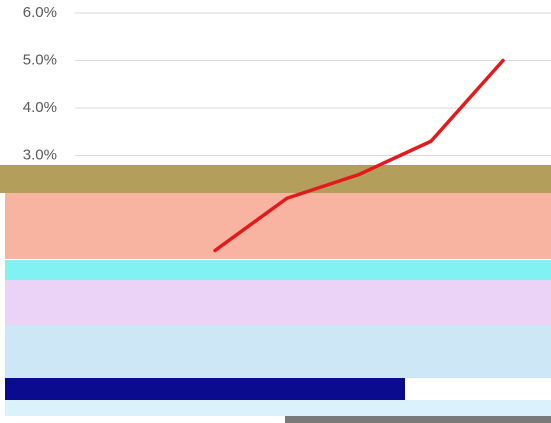 The width and height of the screenshot is (551, 423). I want to click on y-tick-label: 5.0%, so click(40, 59).